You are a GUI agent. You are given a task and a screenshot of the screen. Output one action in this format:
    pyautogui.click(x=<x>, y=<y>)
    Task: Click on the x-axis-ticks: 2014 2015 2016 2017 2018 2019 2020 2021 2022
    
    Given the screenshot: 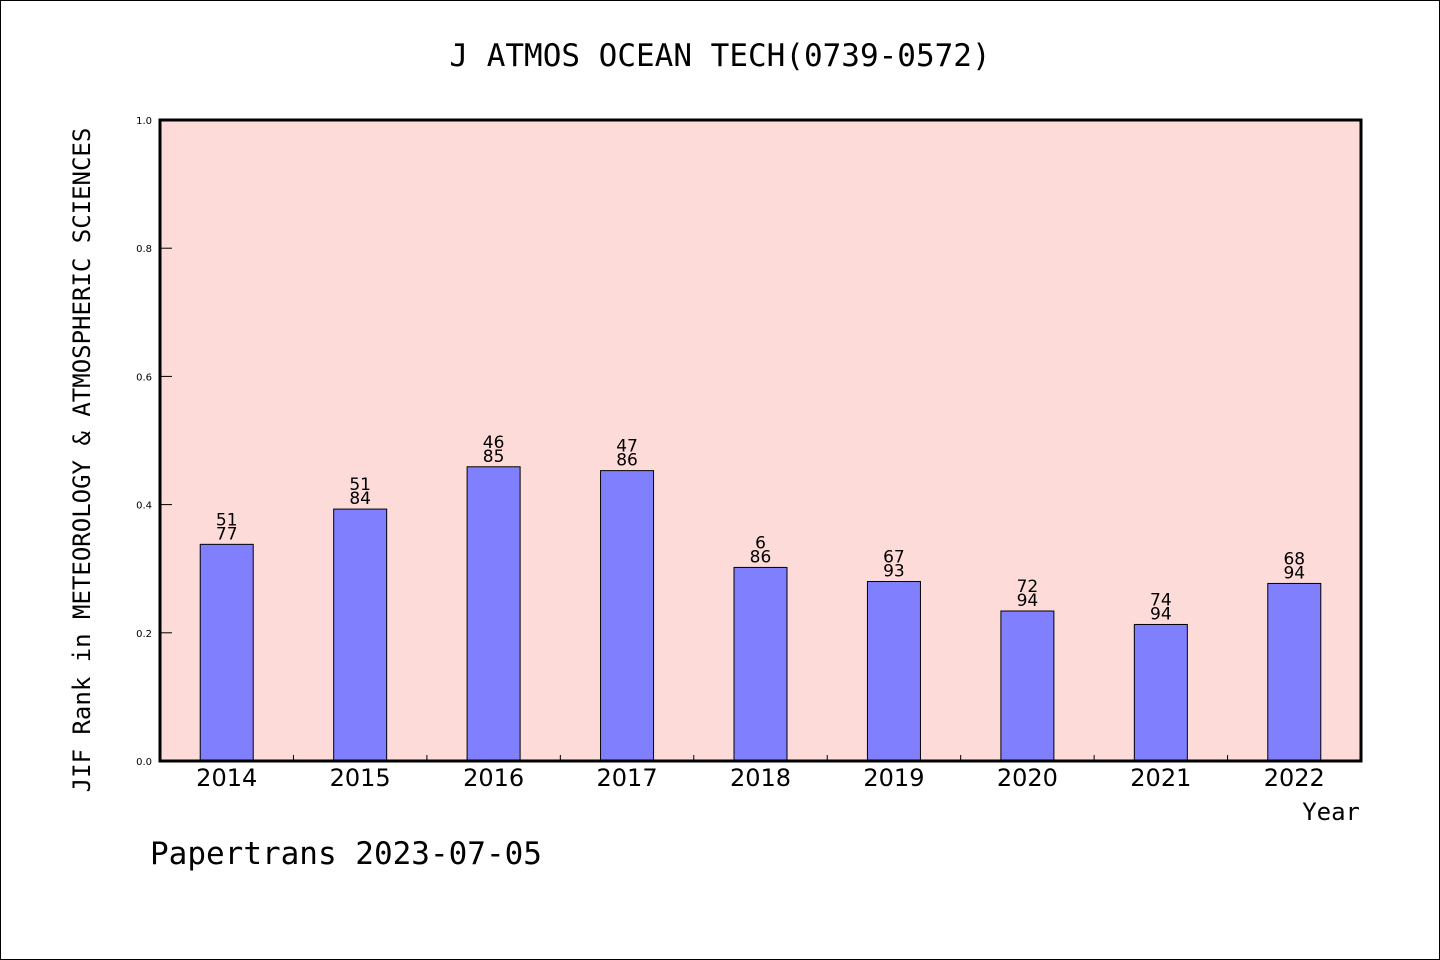 What is the action you would take?
    pyautogui.click(x=760, y=778)
    